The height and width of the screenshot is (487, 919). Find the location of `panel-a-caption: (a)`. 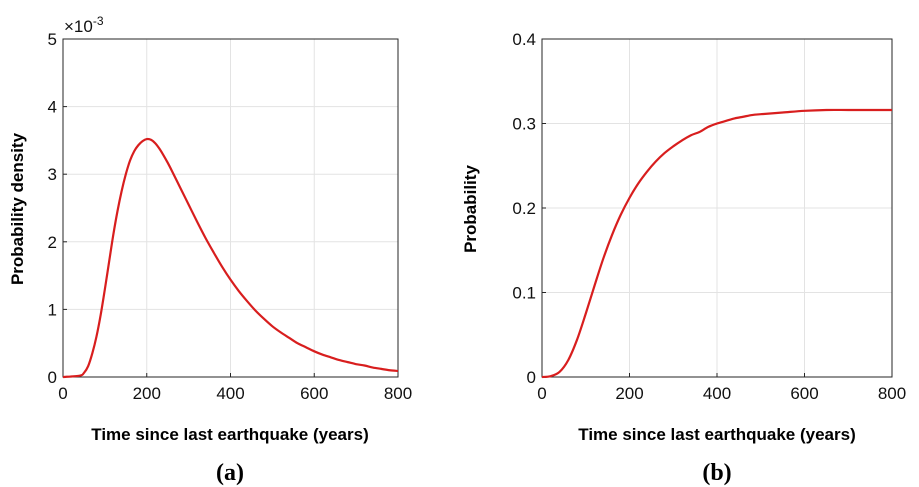

panel-a-caption: (a) is located at coordinates (230, 473).